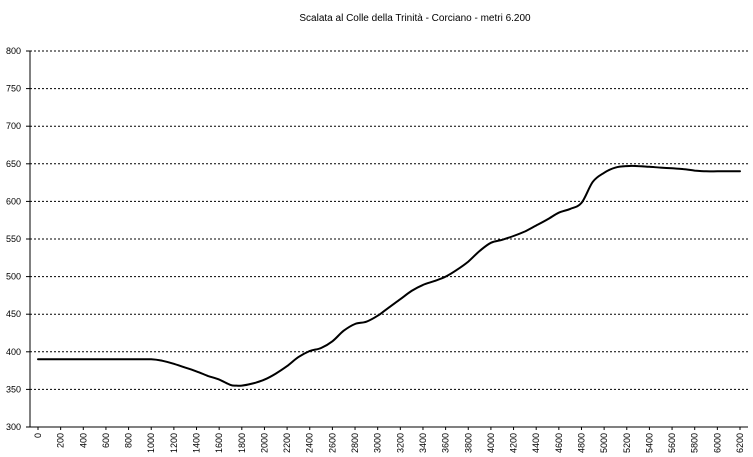 This screenshot has width=753, height=457. I want to click on x-tick-label: 600, so click(106, 440).